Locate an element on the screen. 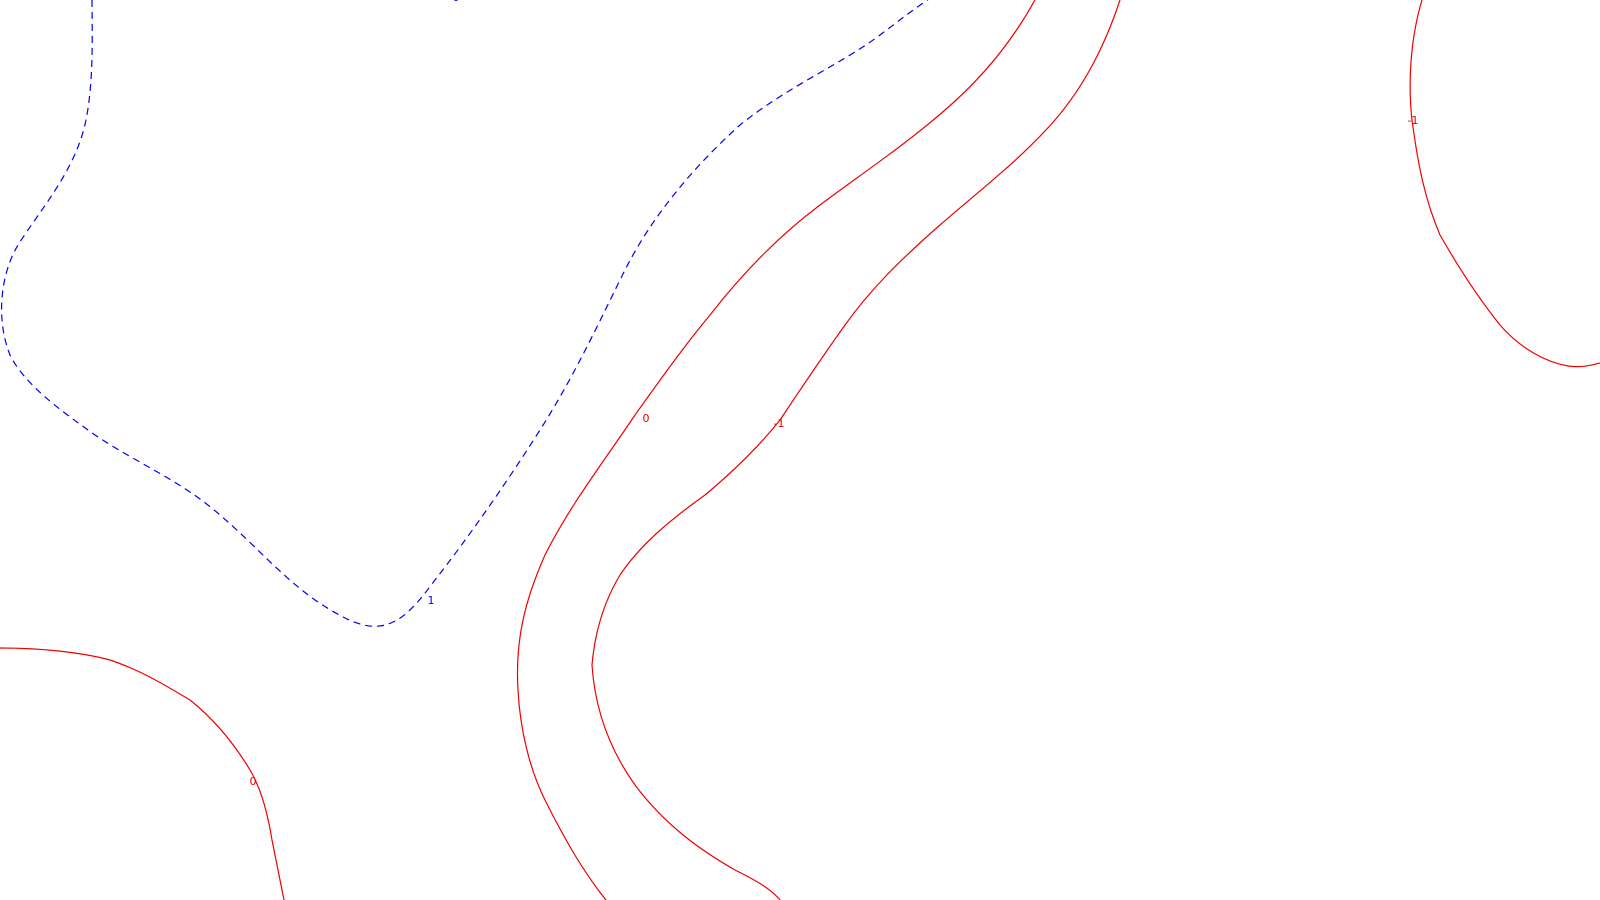 The image size is (1600, 900). contour-label-level-neg1-upper-right: -1 is located at coordinates (1413, 120).